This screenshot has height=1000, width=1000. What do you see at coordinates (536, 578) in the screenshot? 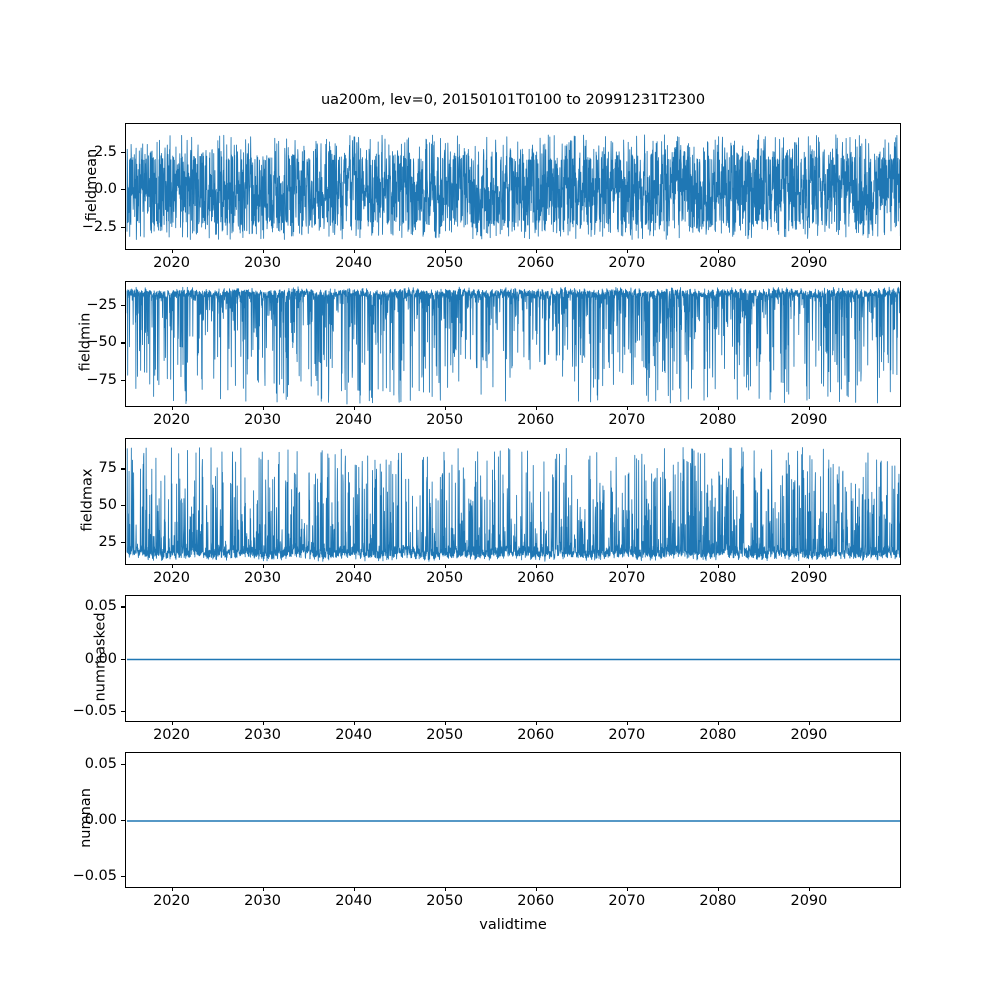
I see `x-tick-label-fieldmax-4: 2060` at bounding box center [536, 578].